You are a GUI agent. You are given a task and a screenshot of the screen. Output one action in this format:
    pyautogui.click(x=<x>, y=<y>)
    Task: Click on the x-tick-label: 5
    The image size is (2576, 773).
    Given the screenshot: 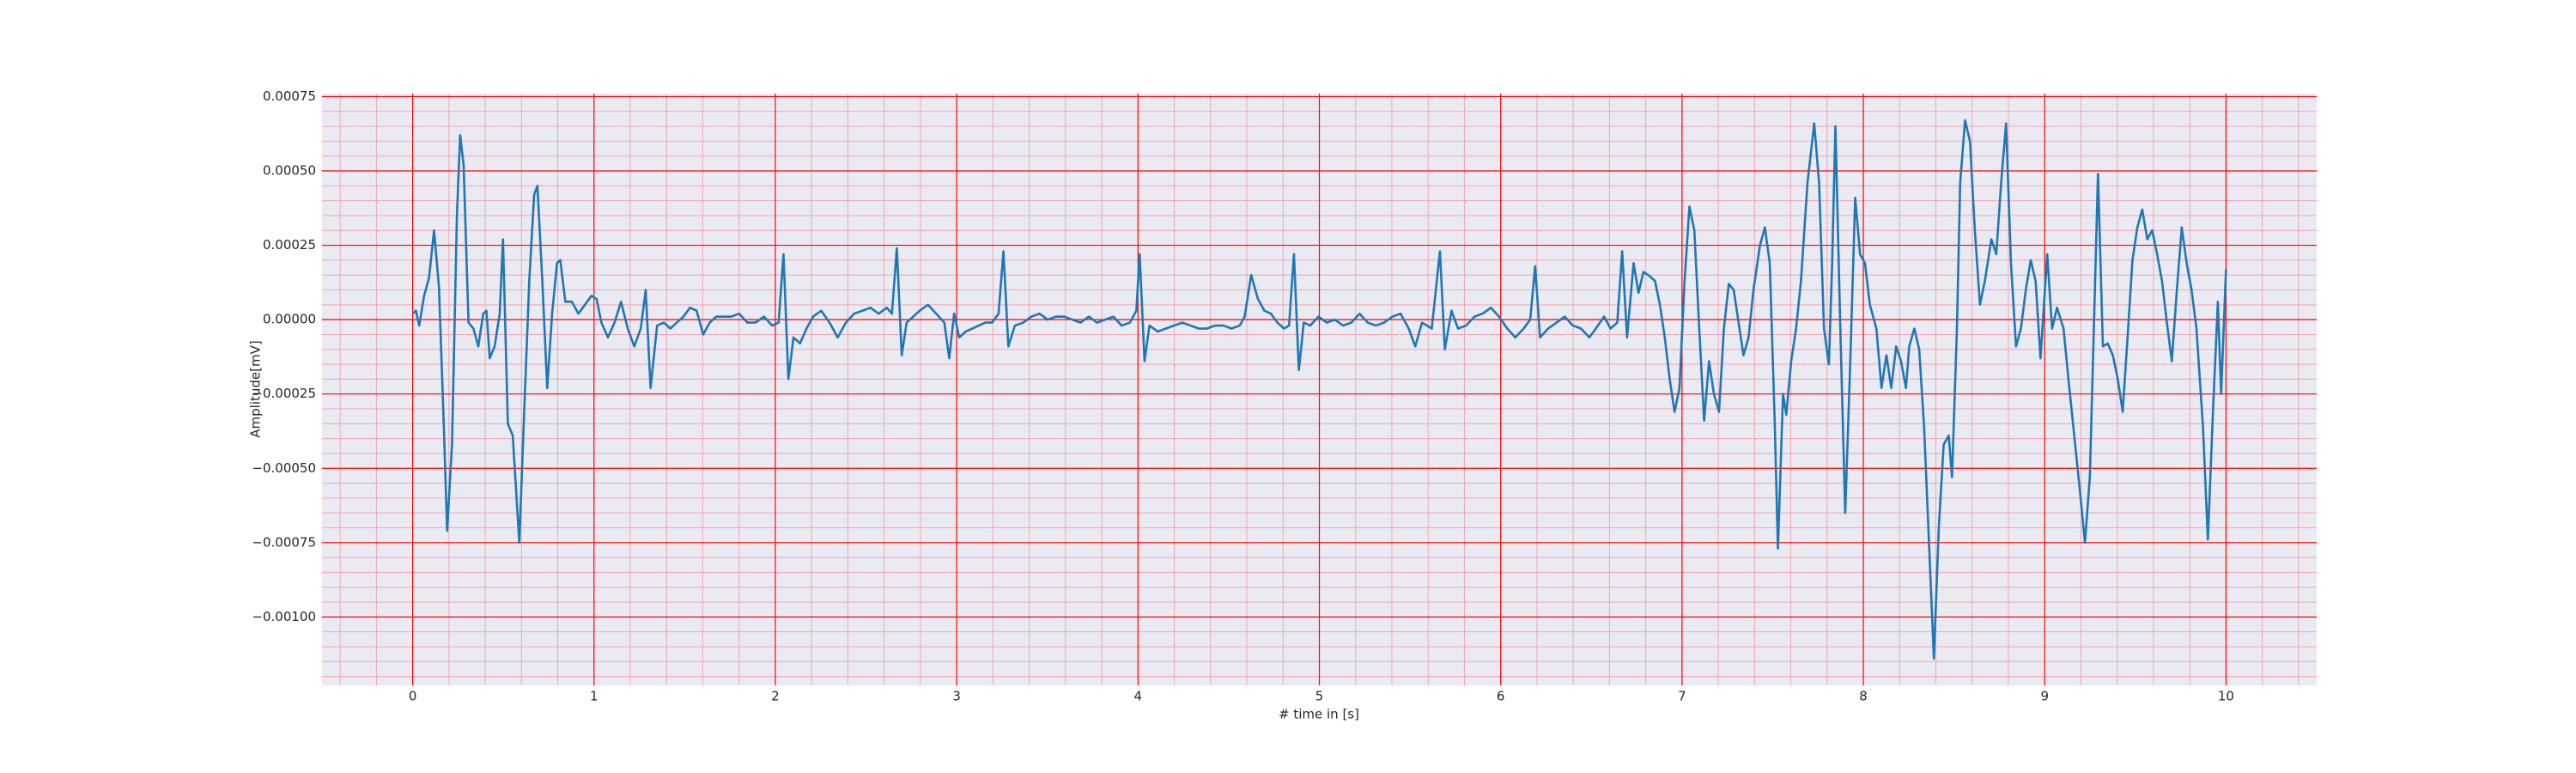 What is the action you would take?
    pyautogui.click(x=1319, y=696)
    